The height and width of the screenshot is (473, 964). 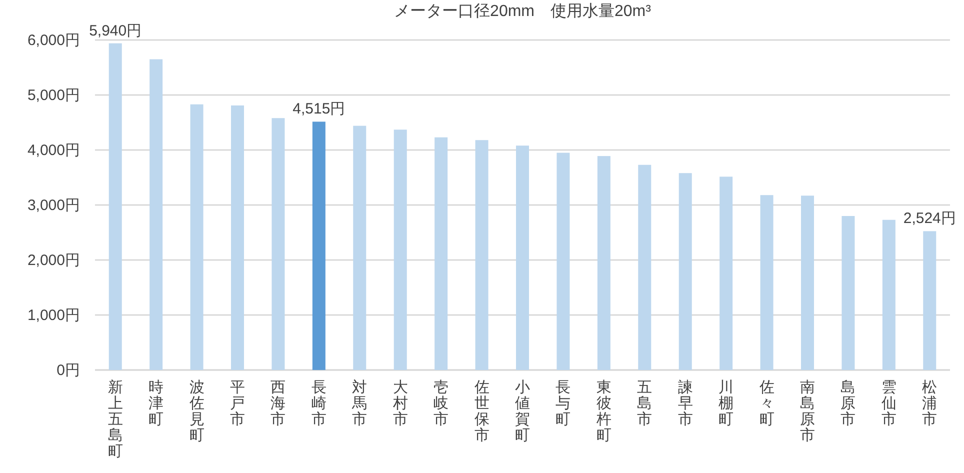 I want to click on x-tick-label: 新上五島町, so click(x=115, y=419).